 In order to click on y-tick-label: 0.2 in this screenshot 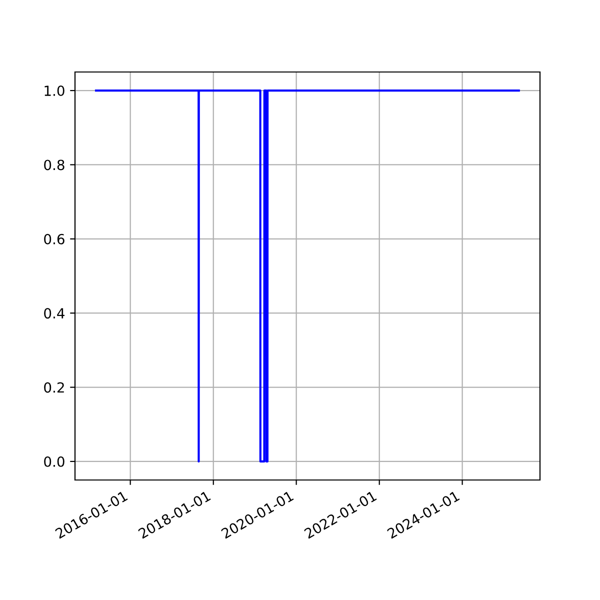, I will do `click(54, 387)`.